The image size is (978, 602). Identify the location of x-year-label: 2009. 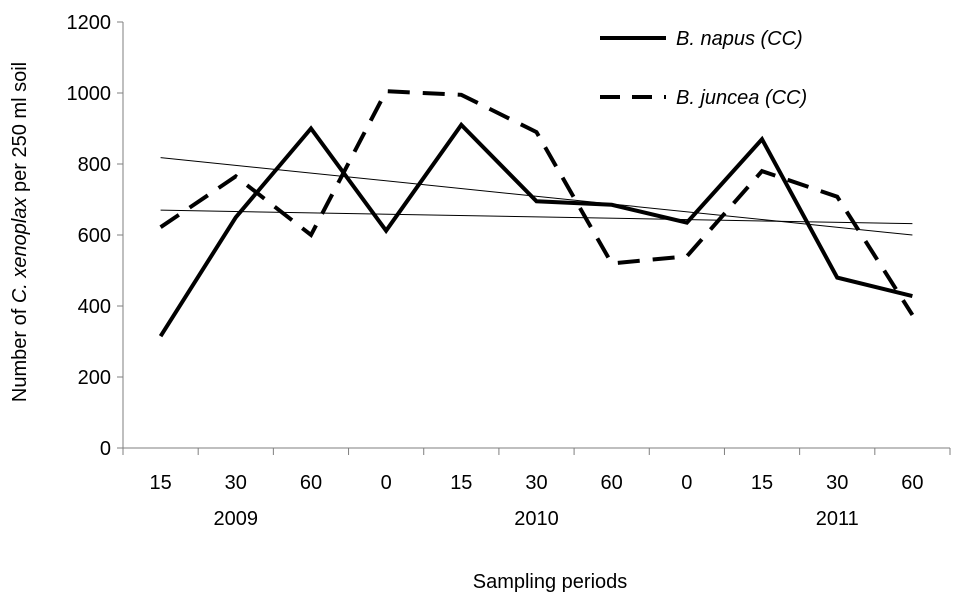
(236, 519).